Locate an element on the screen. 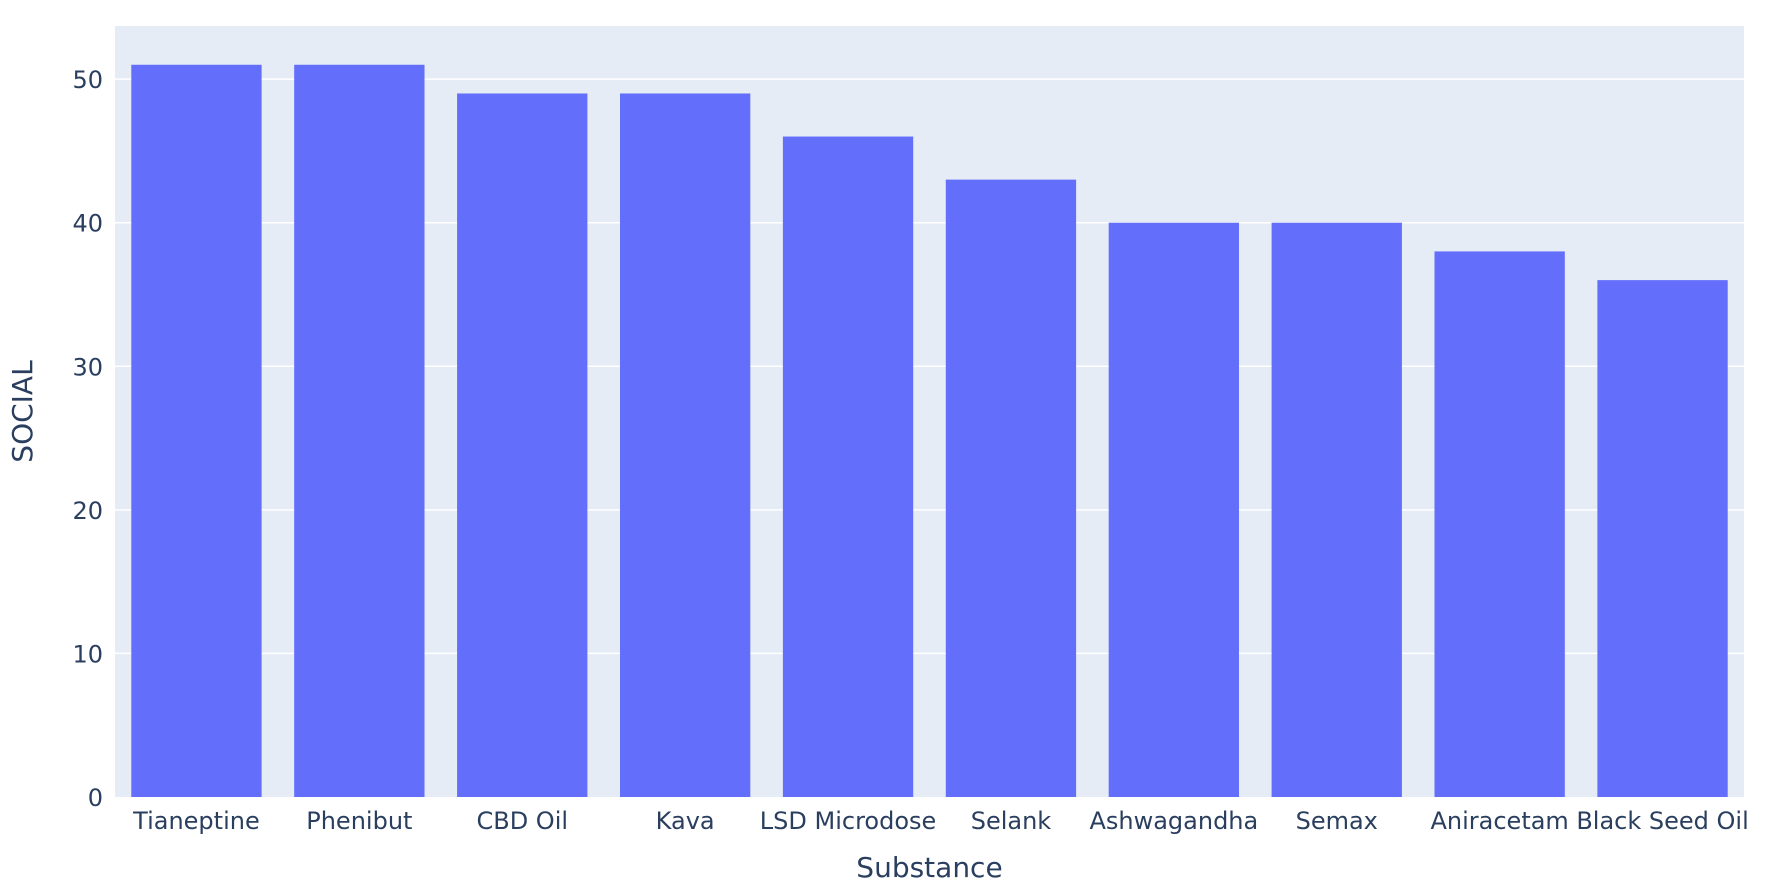 This screenshot has height=892, width=1766. y-tick-label: 50 is located at coordinates (87, 80).